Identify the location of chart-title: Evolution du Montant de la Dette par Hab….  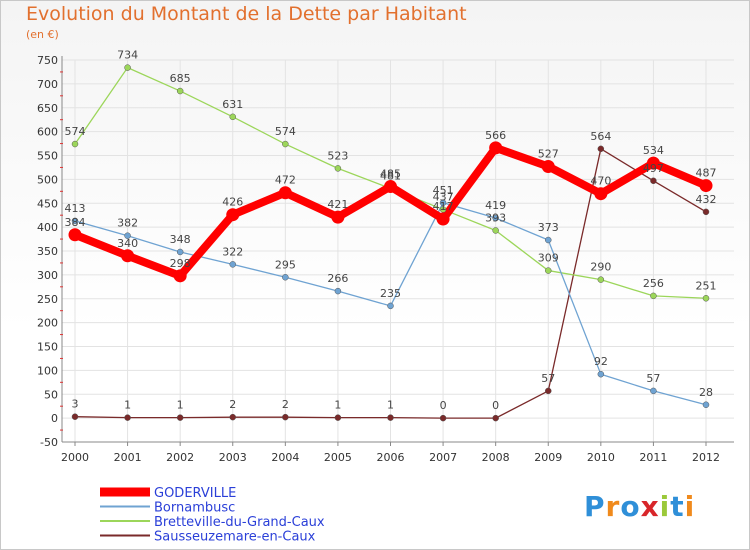
(246, 14).